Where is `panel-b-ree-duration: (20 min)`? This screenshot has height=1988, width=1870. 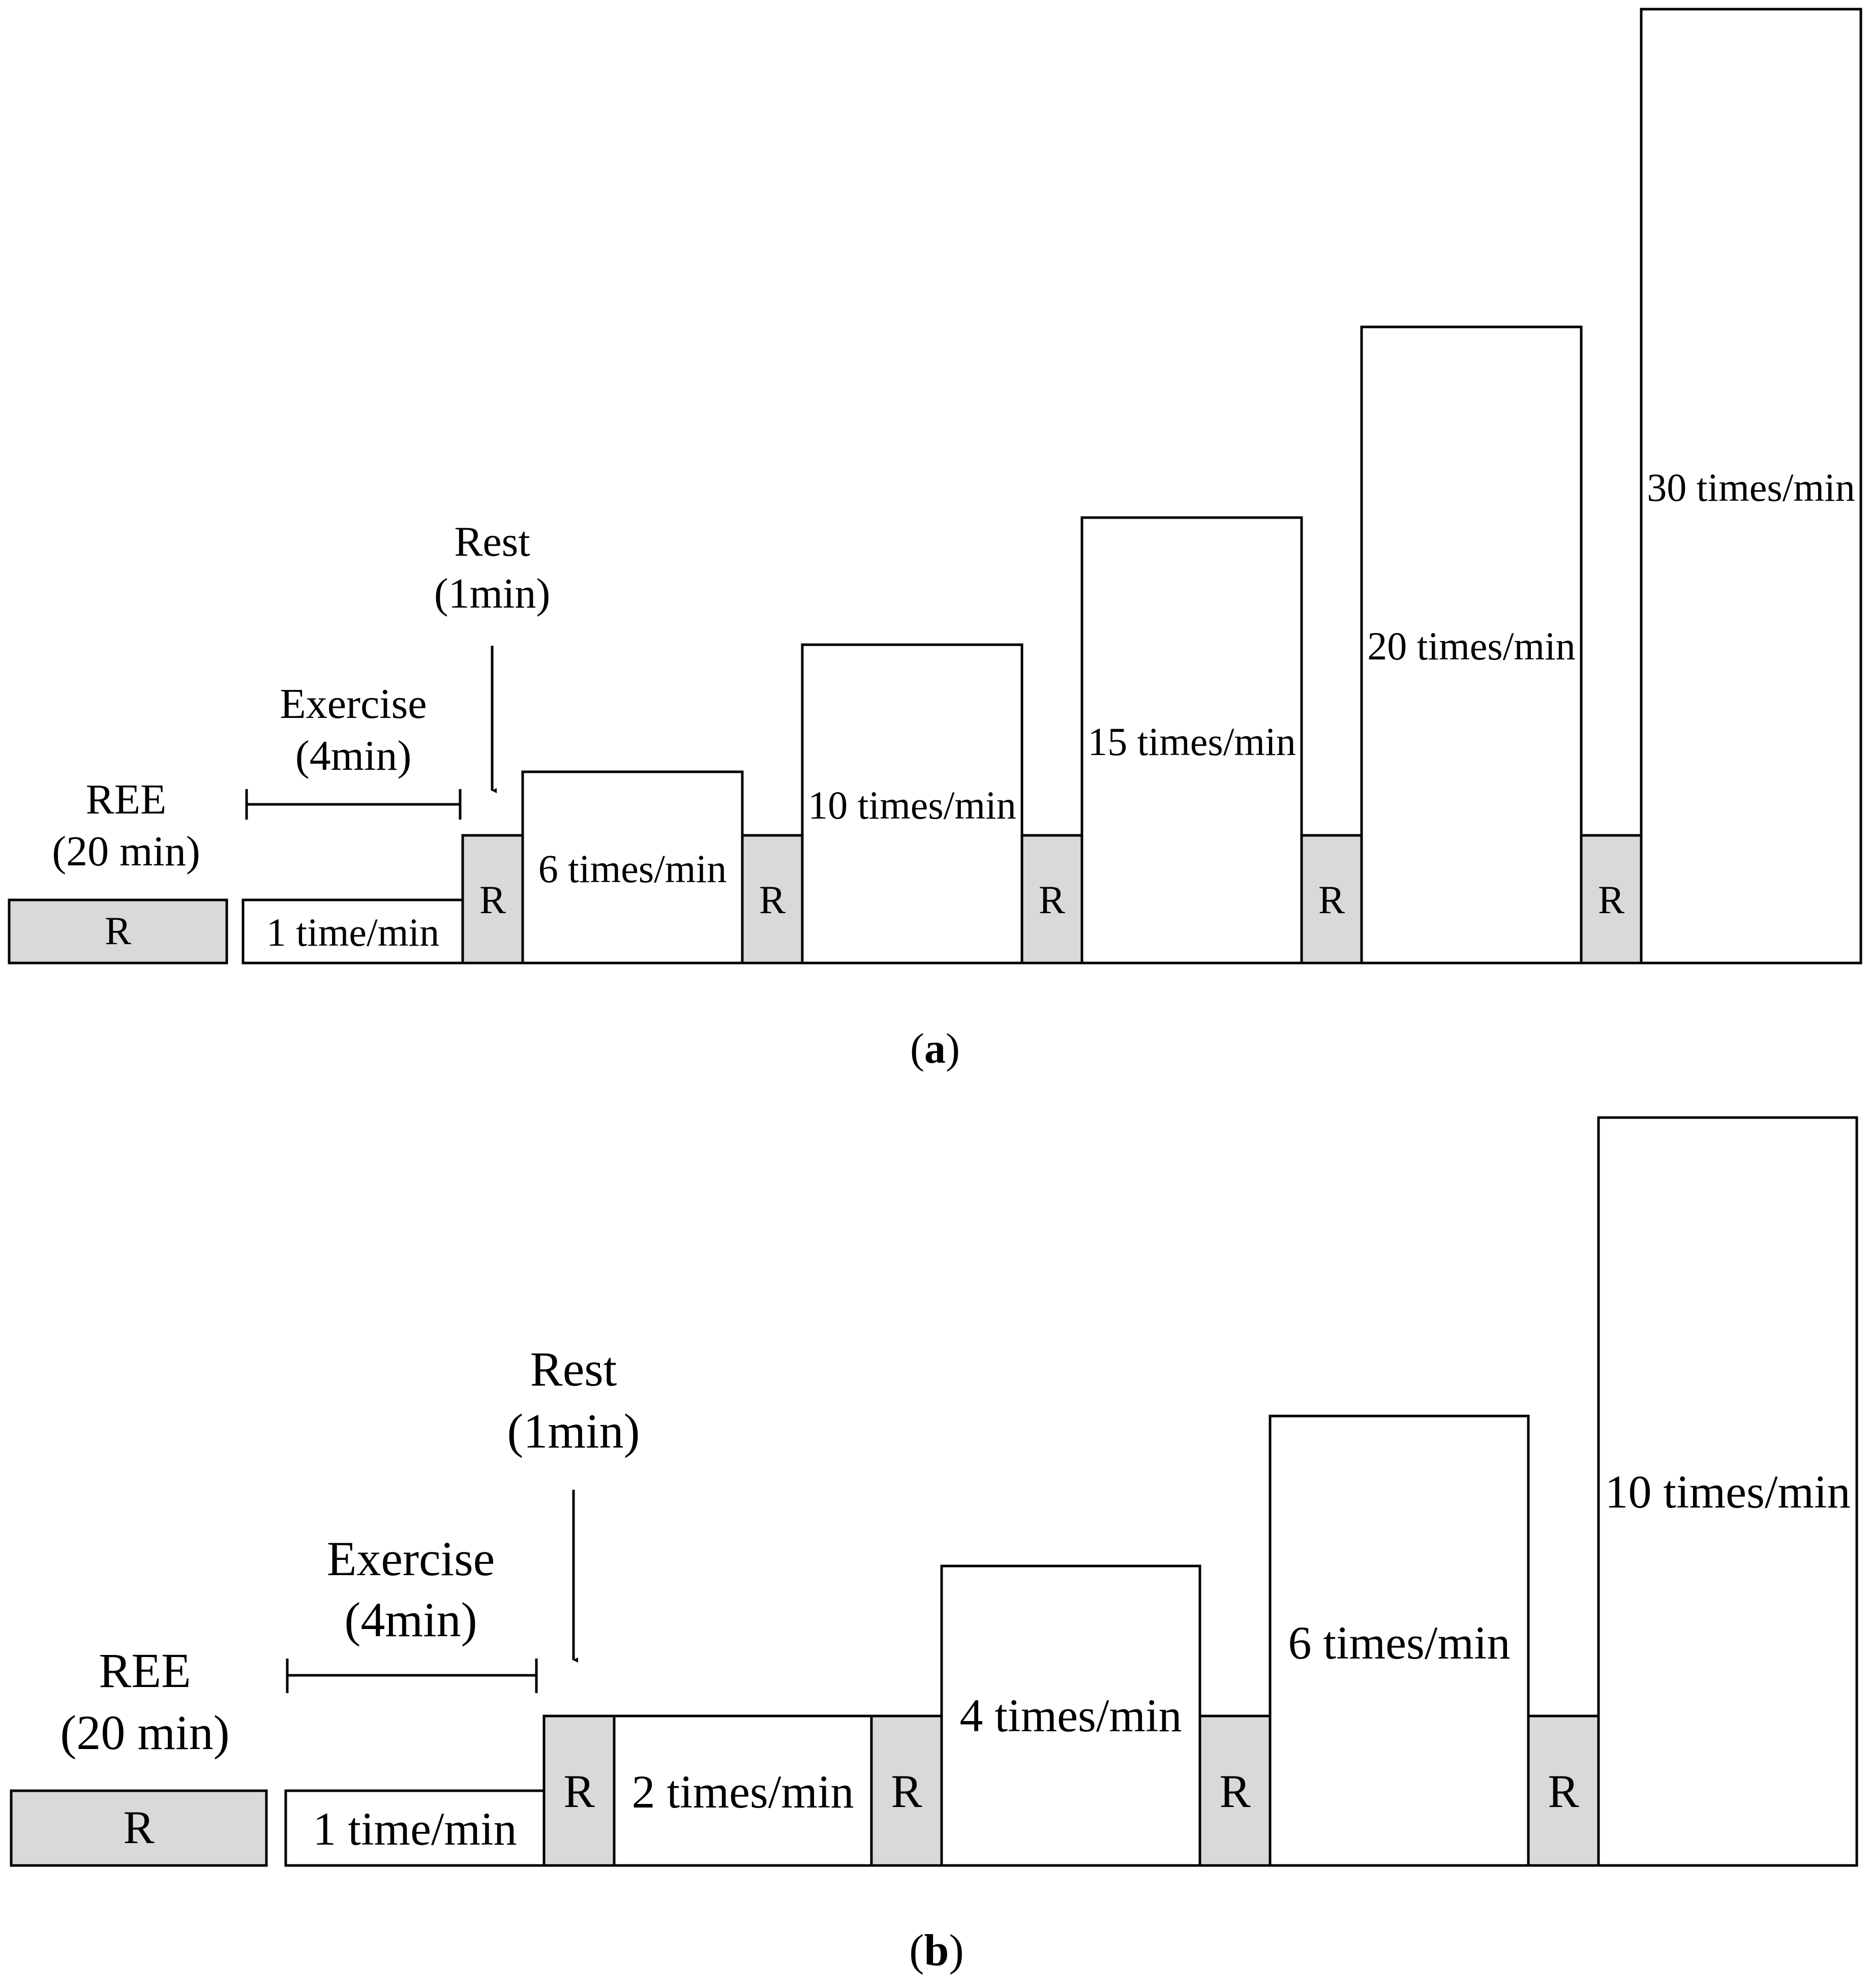
panel-b-ree-duration: (20 min) is located at coordinates (144, 1732).